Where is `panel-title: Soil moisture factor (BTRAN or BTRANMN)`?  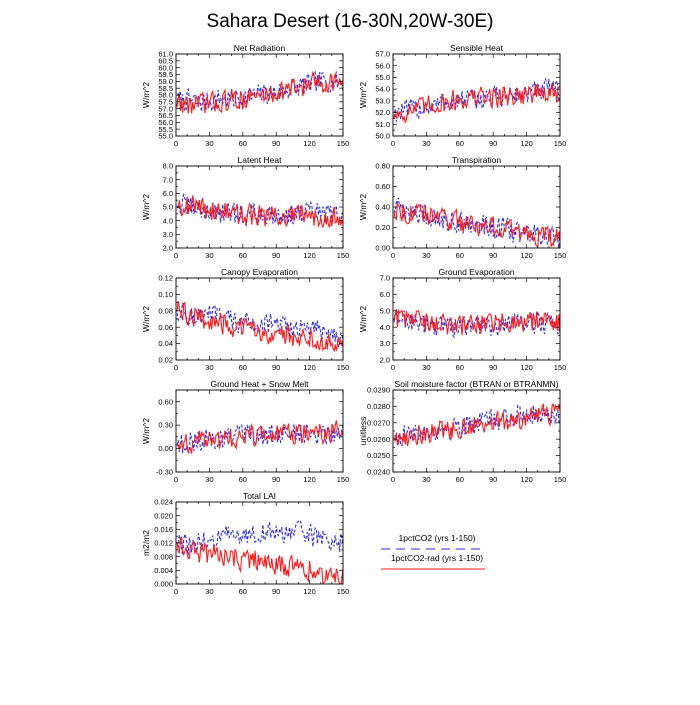 panel-title: Soil moisture factor (BTRAN or BTRANMN) is located at coordinates (477, 384).